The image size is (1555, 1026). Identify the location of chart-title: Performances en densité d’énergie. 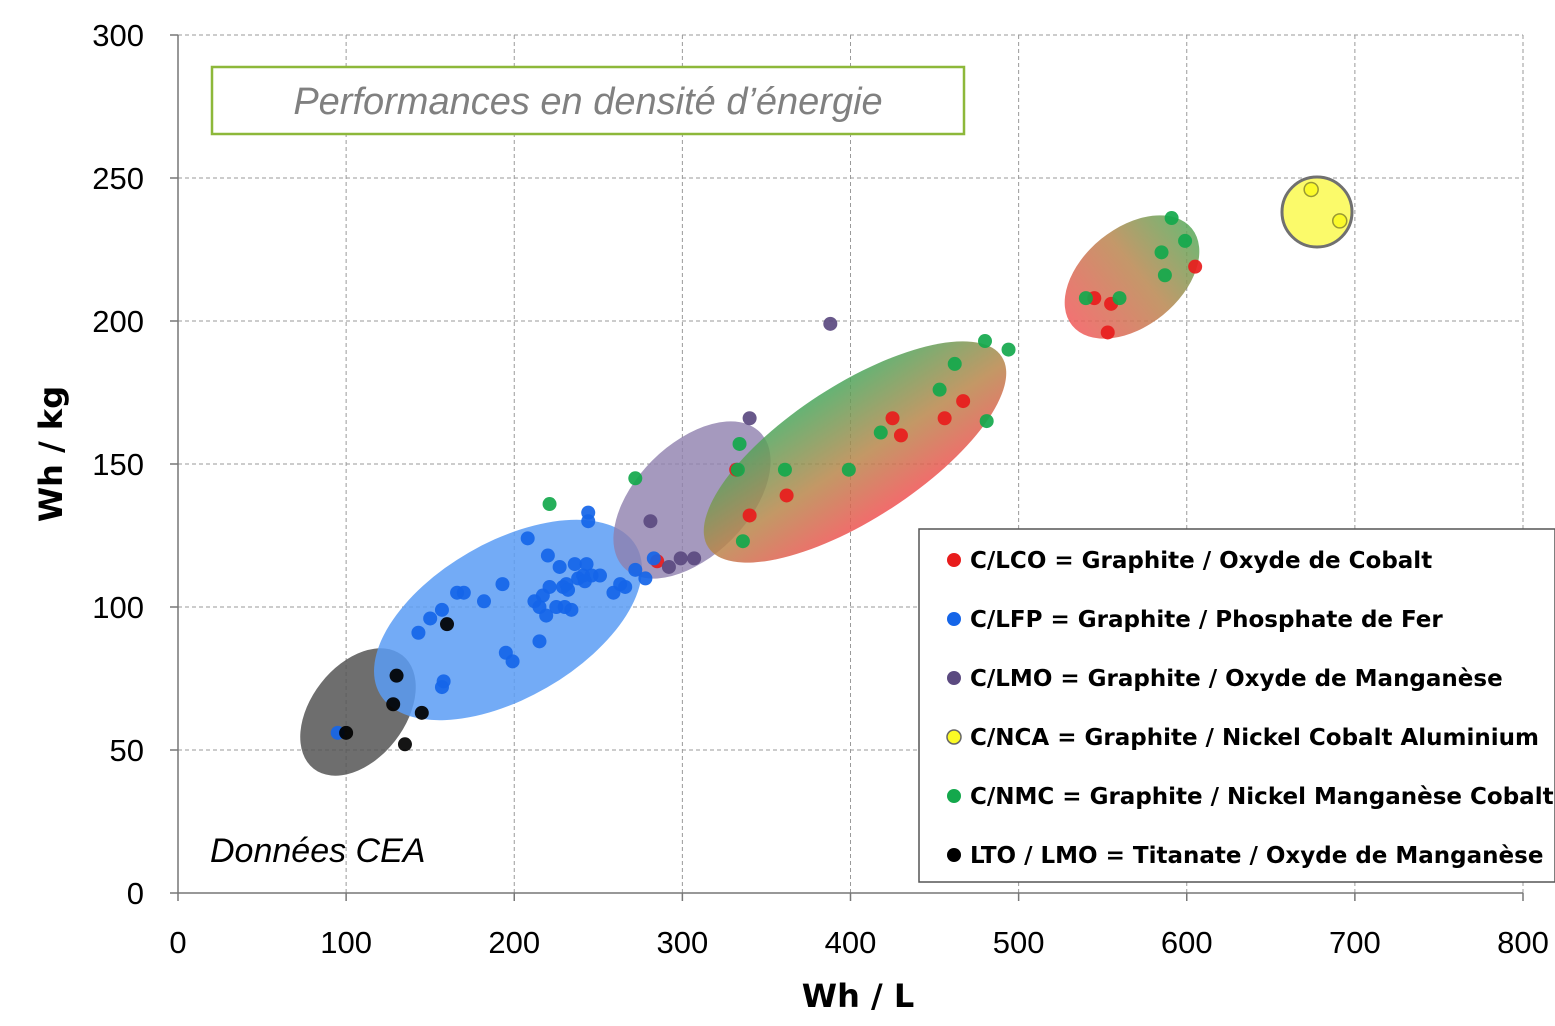
(587, 102).